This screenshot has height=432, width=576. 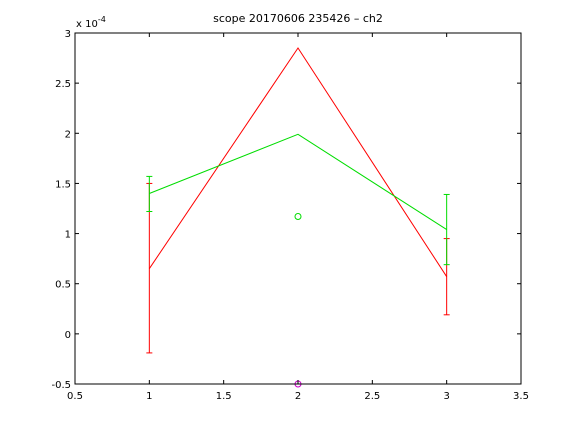 I want to click on series-2-line, so click(x=298, y=182).